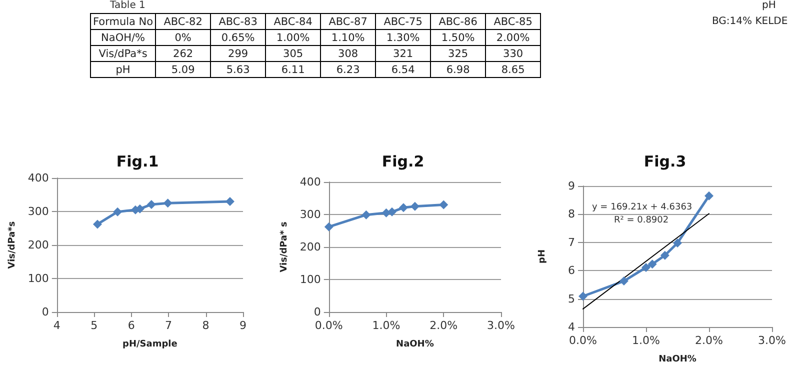 This screenshot has width=800, height=371. Describe the element at coordinates (571, 242) in the screenshot. I see `y-tick-label: 7` at that location.